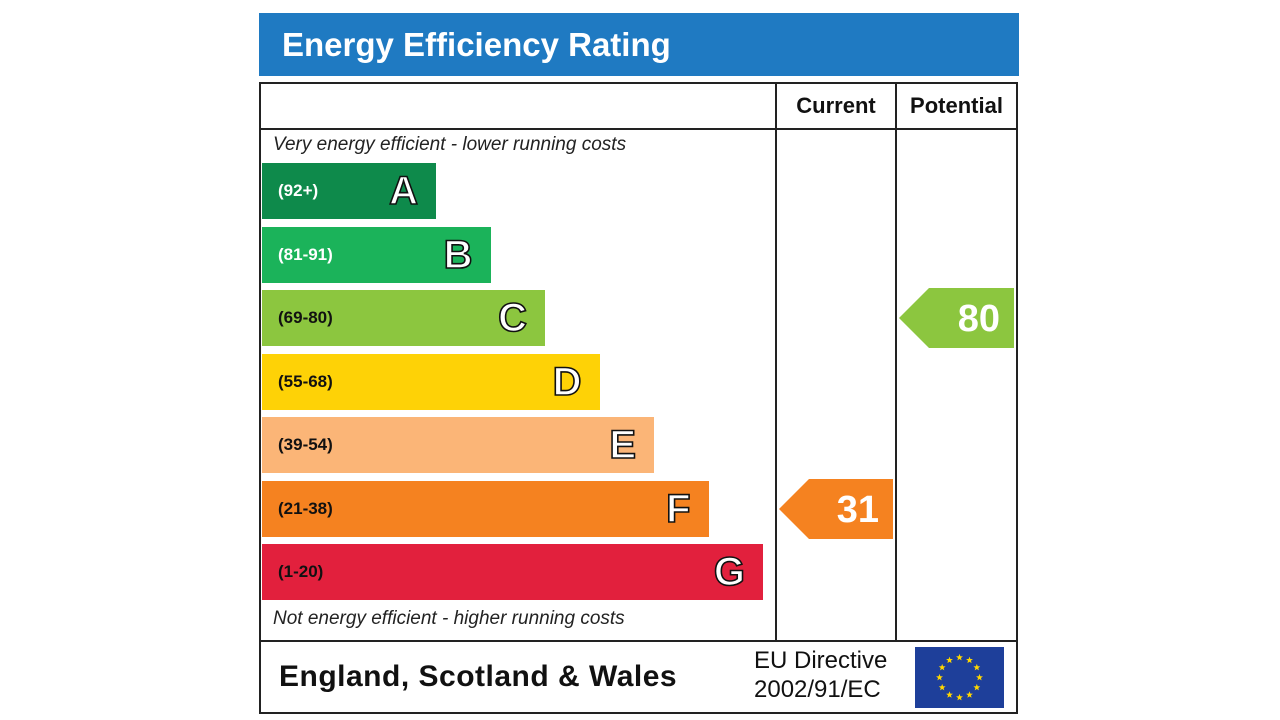 Image resolution: width=1280 pixels, height=720 pixels. I want to click on eu-directive: EU Directive 2002/91/EC, so click(820, 675).